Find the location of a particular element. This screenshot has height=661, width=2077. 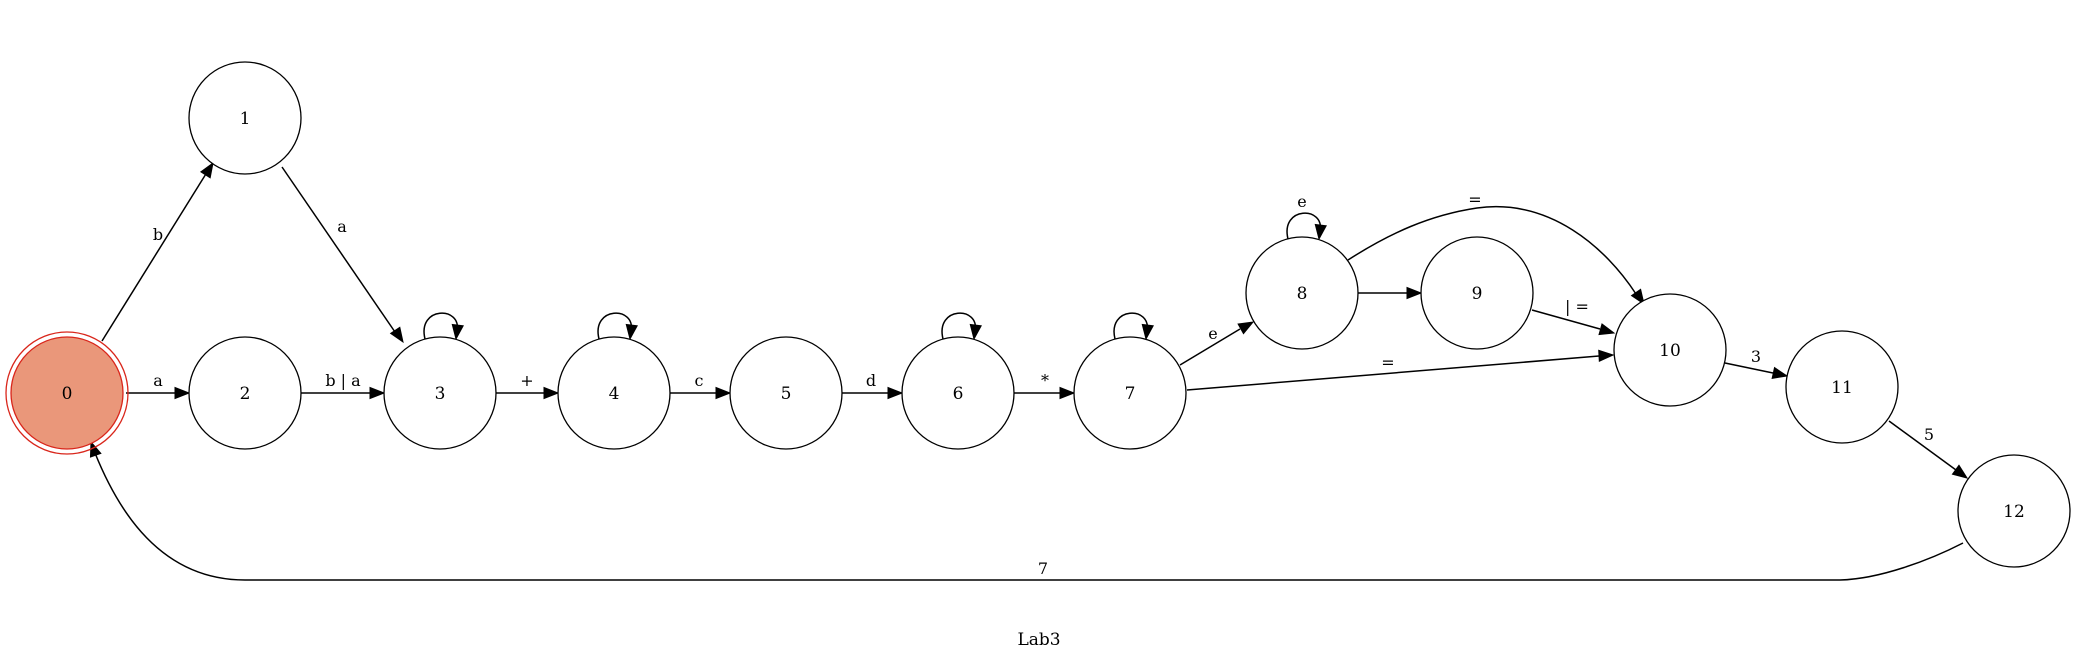

edge-10-11: 3 is located at coordinates (1756, 363).